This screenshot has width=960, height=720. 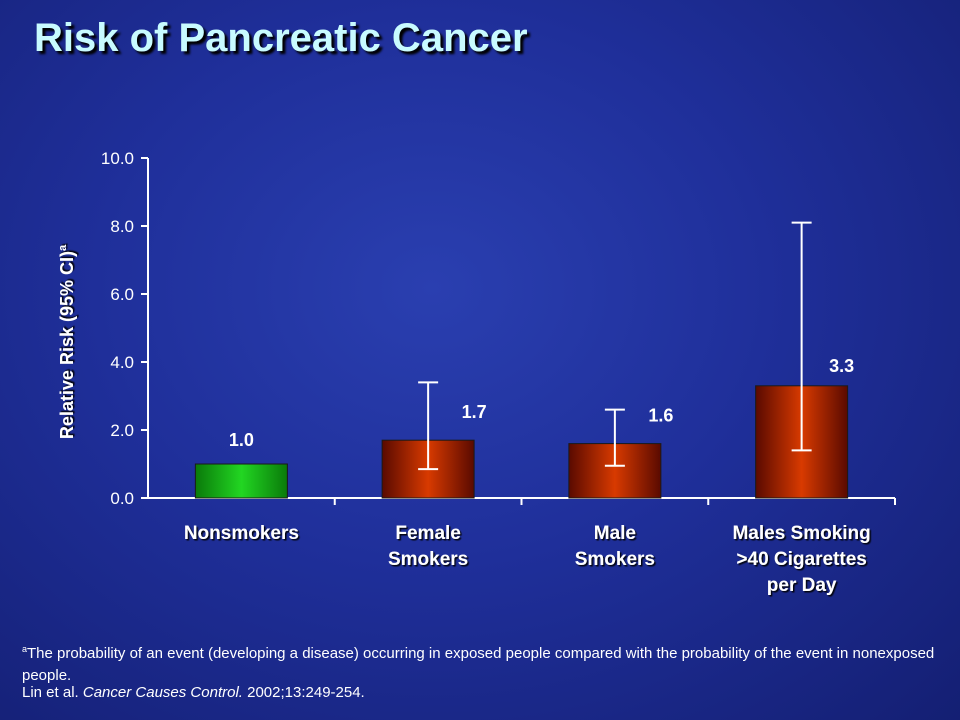 What do you see at coordinates (52, 692) in the screenshot?
I see `citation-authors: Lin et al.` at bounding box center [52, 692].